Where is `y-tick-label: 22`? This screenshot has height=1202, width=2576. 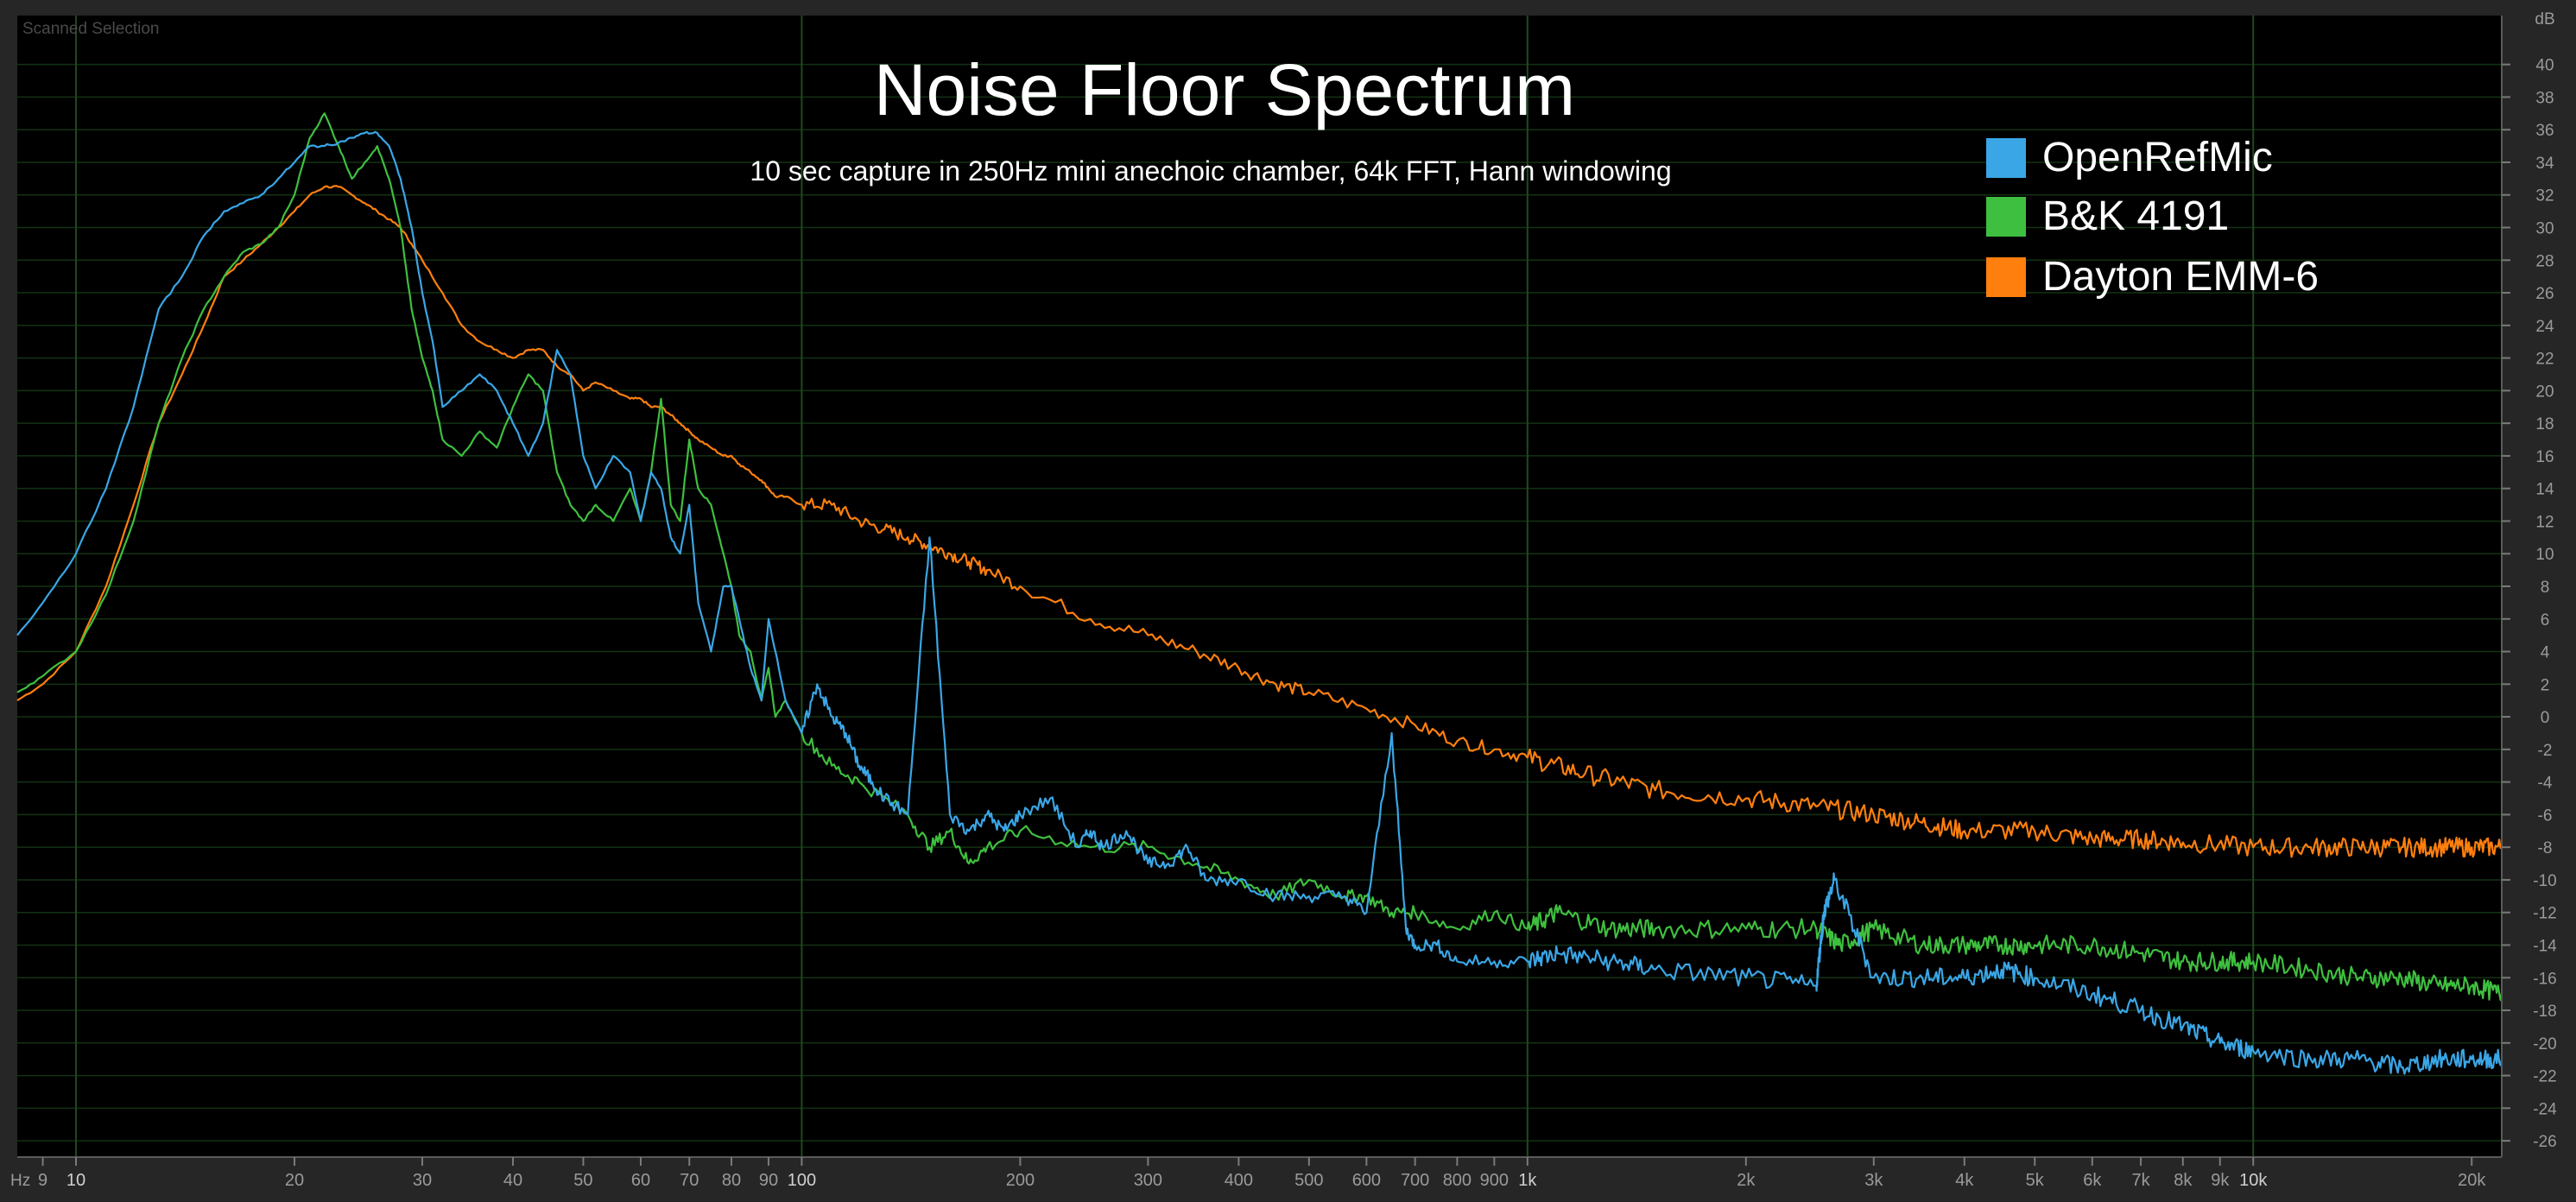 y-tick-label: 22 is located at coordinates (2544, 360).